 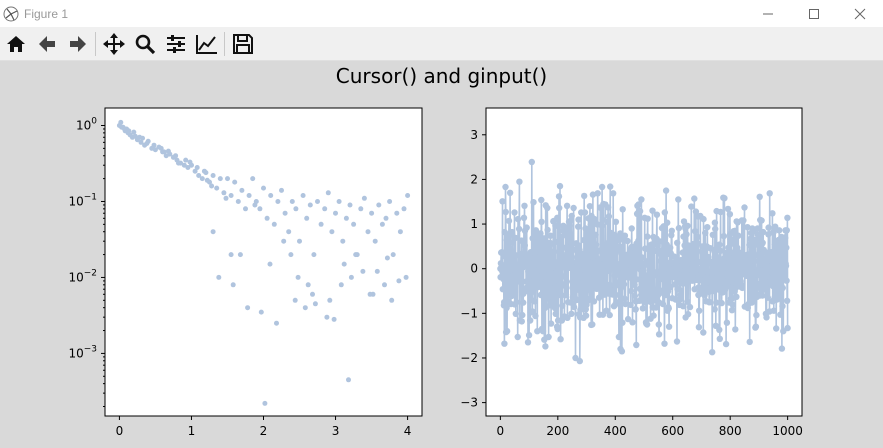 I want to click on pan-button, so click(x=113, y=43).